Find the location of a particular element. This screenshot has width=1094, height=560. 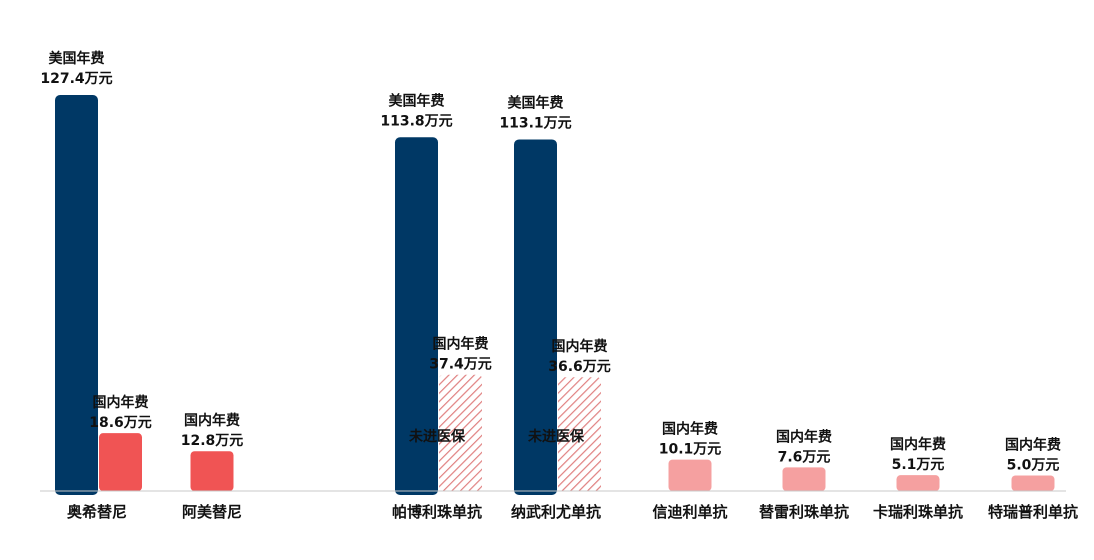

data-label-cn-value-0: 18.6万元 is located at coordinates (120, 423).